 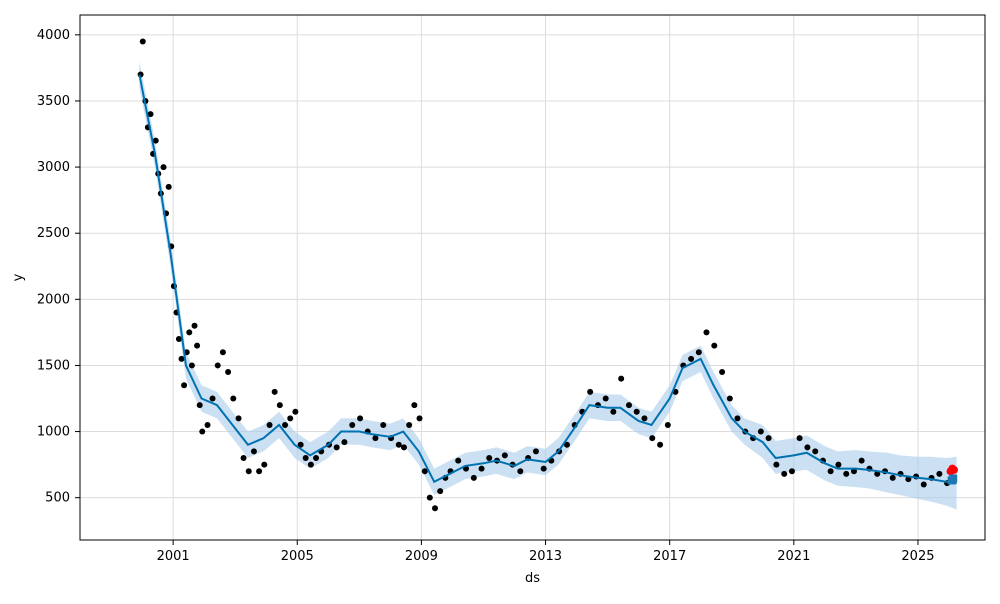 What do you see at coordinates (53, 432) in the screenshot?
I see `y-tick-label: 1000` at bounding box center [53, 432].